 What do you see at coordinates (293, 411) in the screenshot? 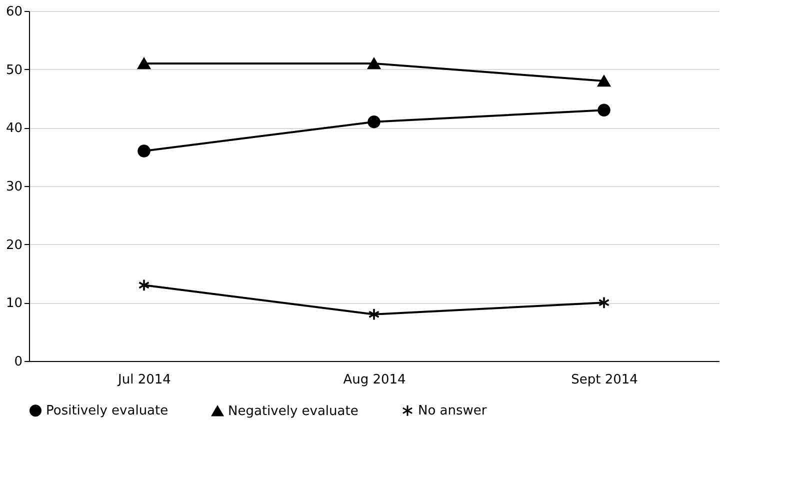
I see `legend-label: Negatively evaluate` at bounding box center [293, 411].